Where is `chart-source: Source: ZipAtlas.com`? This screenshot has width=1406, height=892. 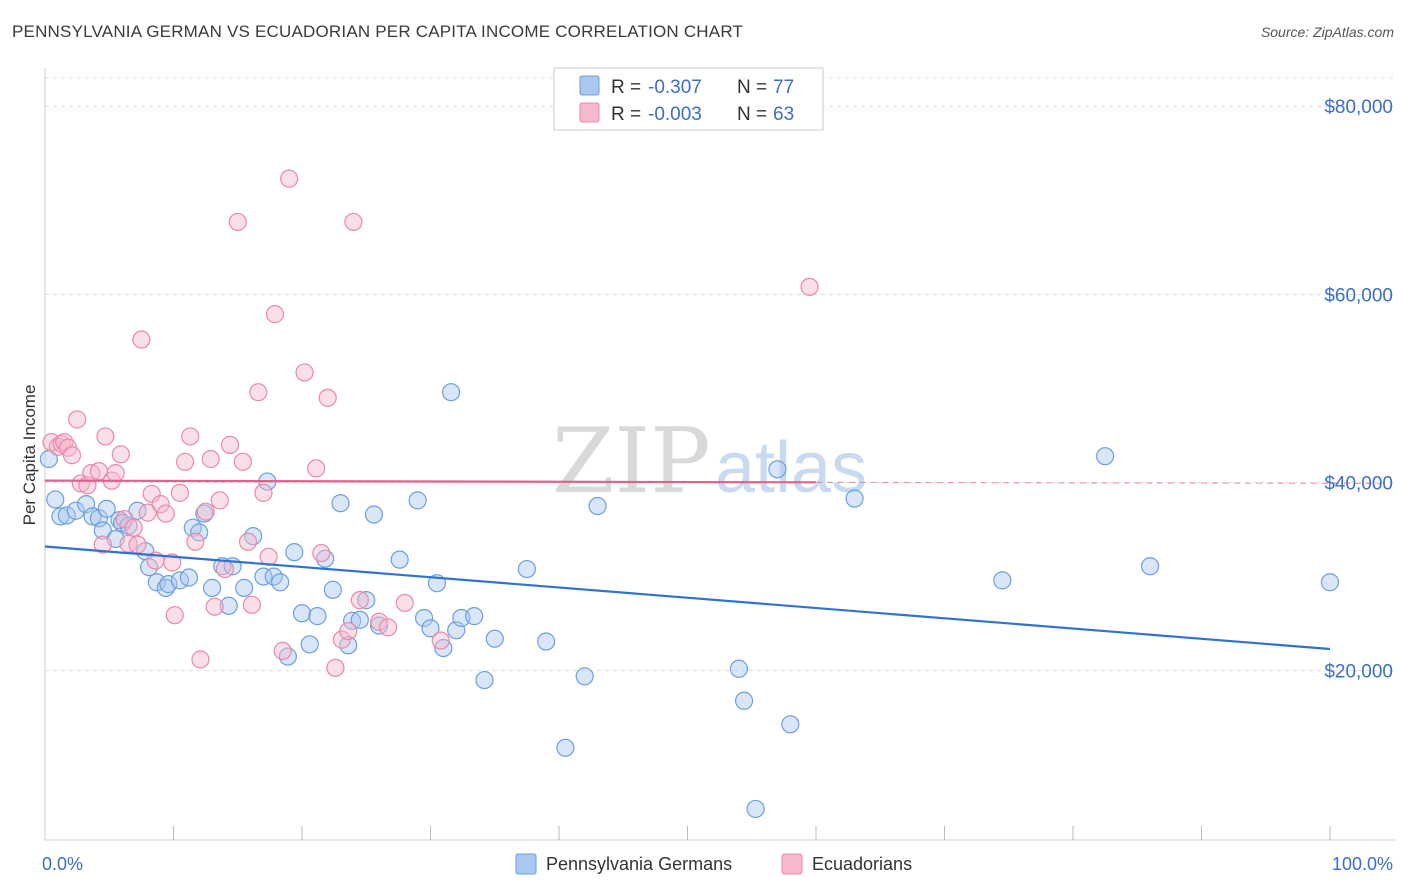 chart-source: Source: ZipAtlas.com is located at coordinates (1327, 32).